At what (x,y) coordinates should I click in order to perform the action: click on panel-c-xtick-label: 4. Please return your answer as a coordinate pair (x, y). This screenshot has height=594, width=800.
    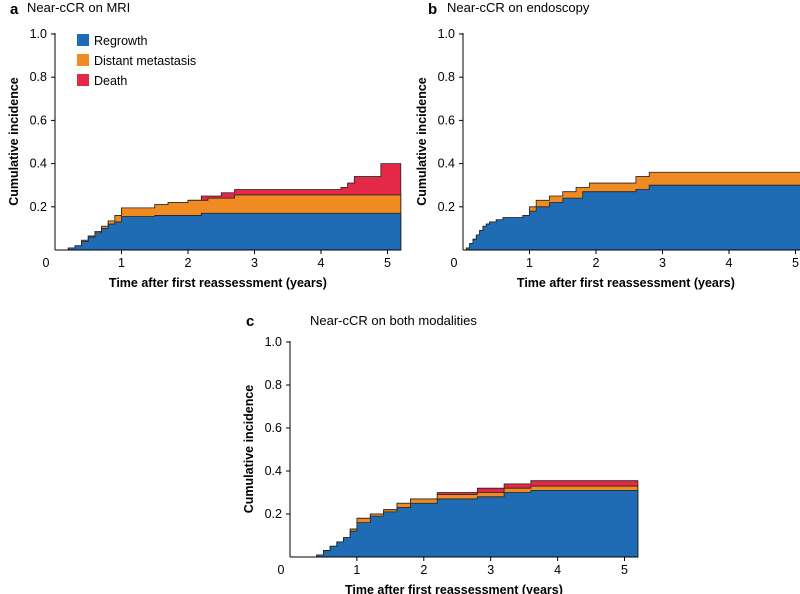
    Looking at the image, I should click on (557, 570).